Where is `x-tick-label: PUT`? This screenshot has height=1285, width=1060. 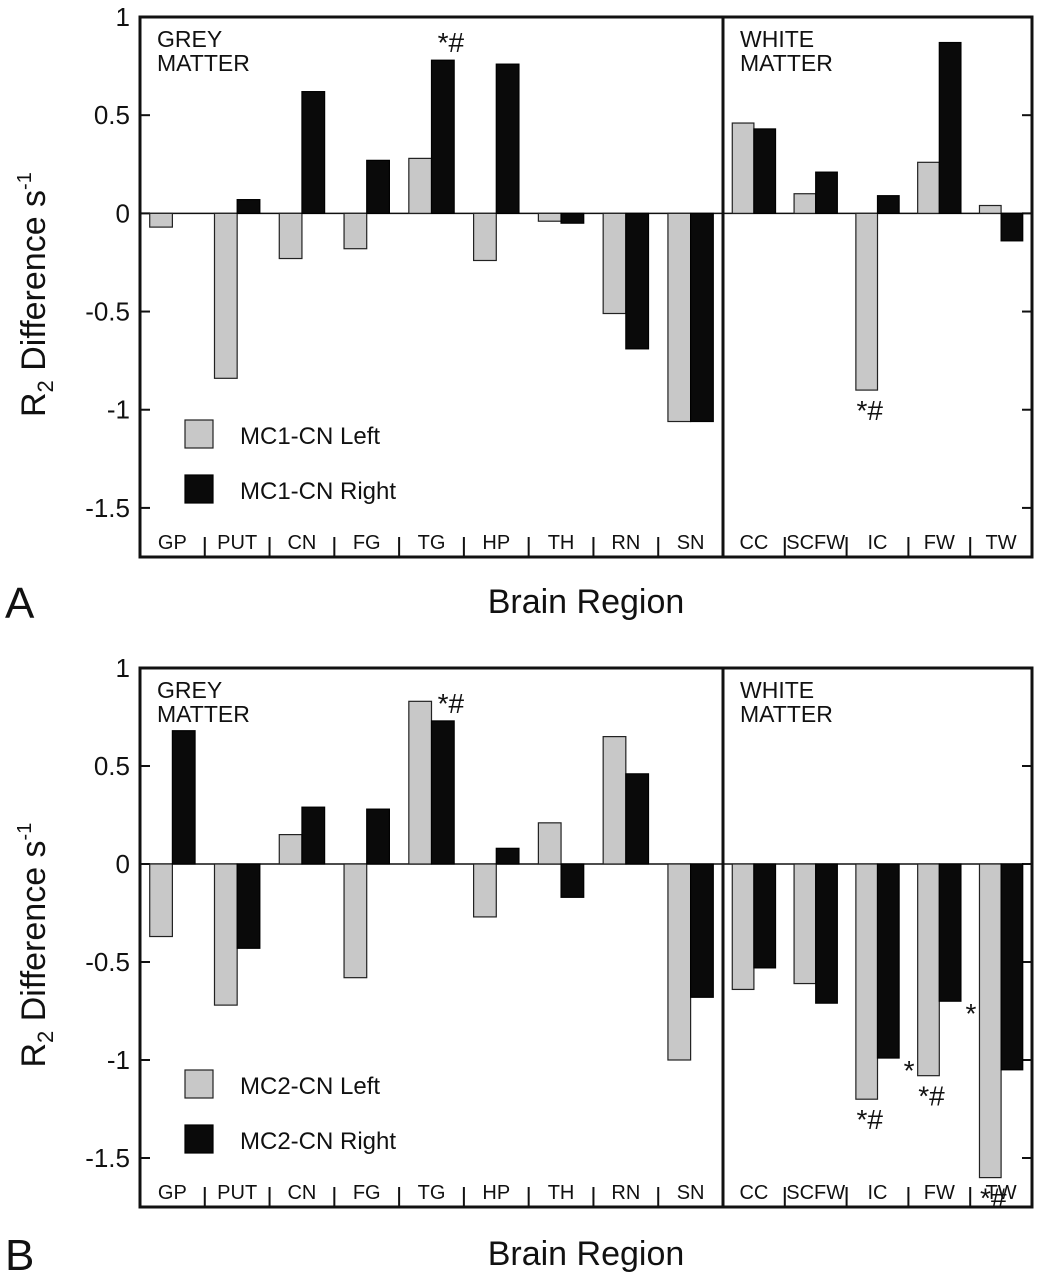
x-tick-label: PUT is located at coordinates (237, 543).